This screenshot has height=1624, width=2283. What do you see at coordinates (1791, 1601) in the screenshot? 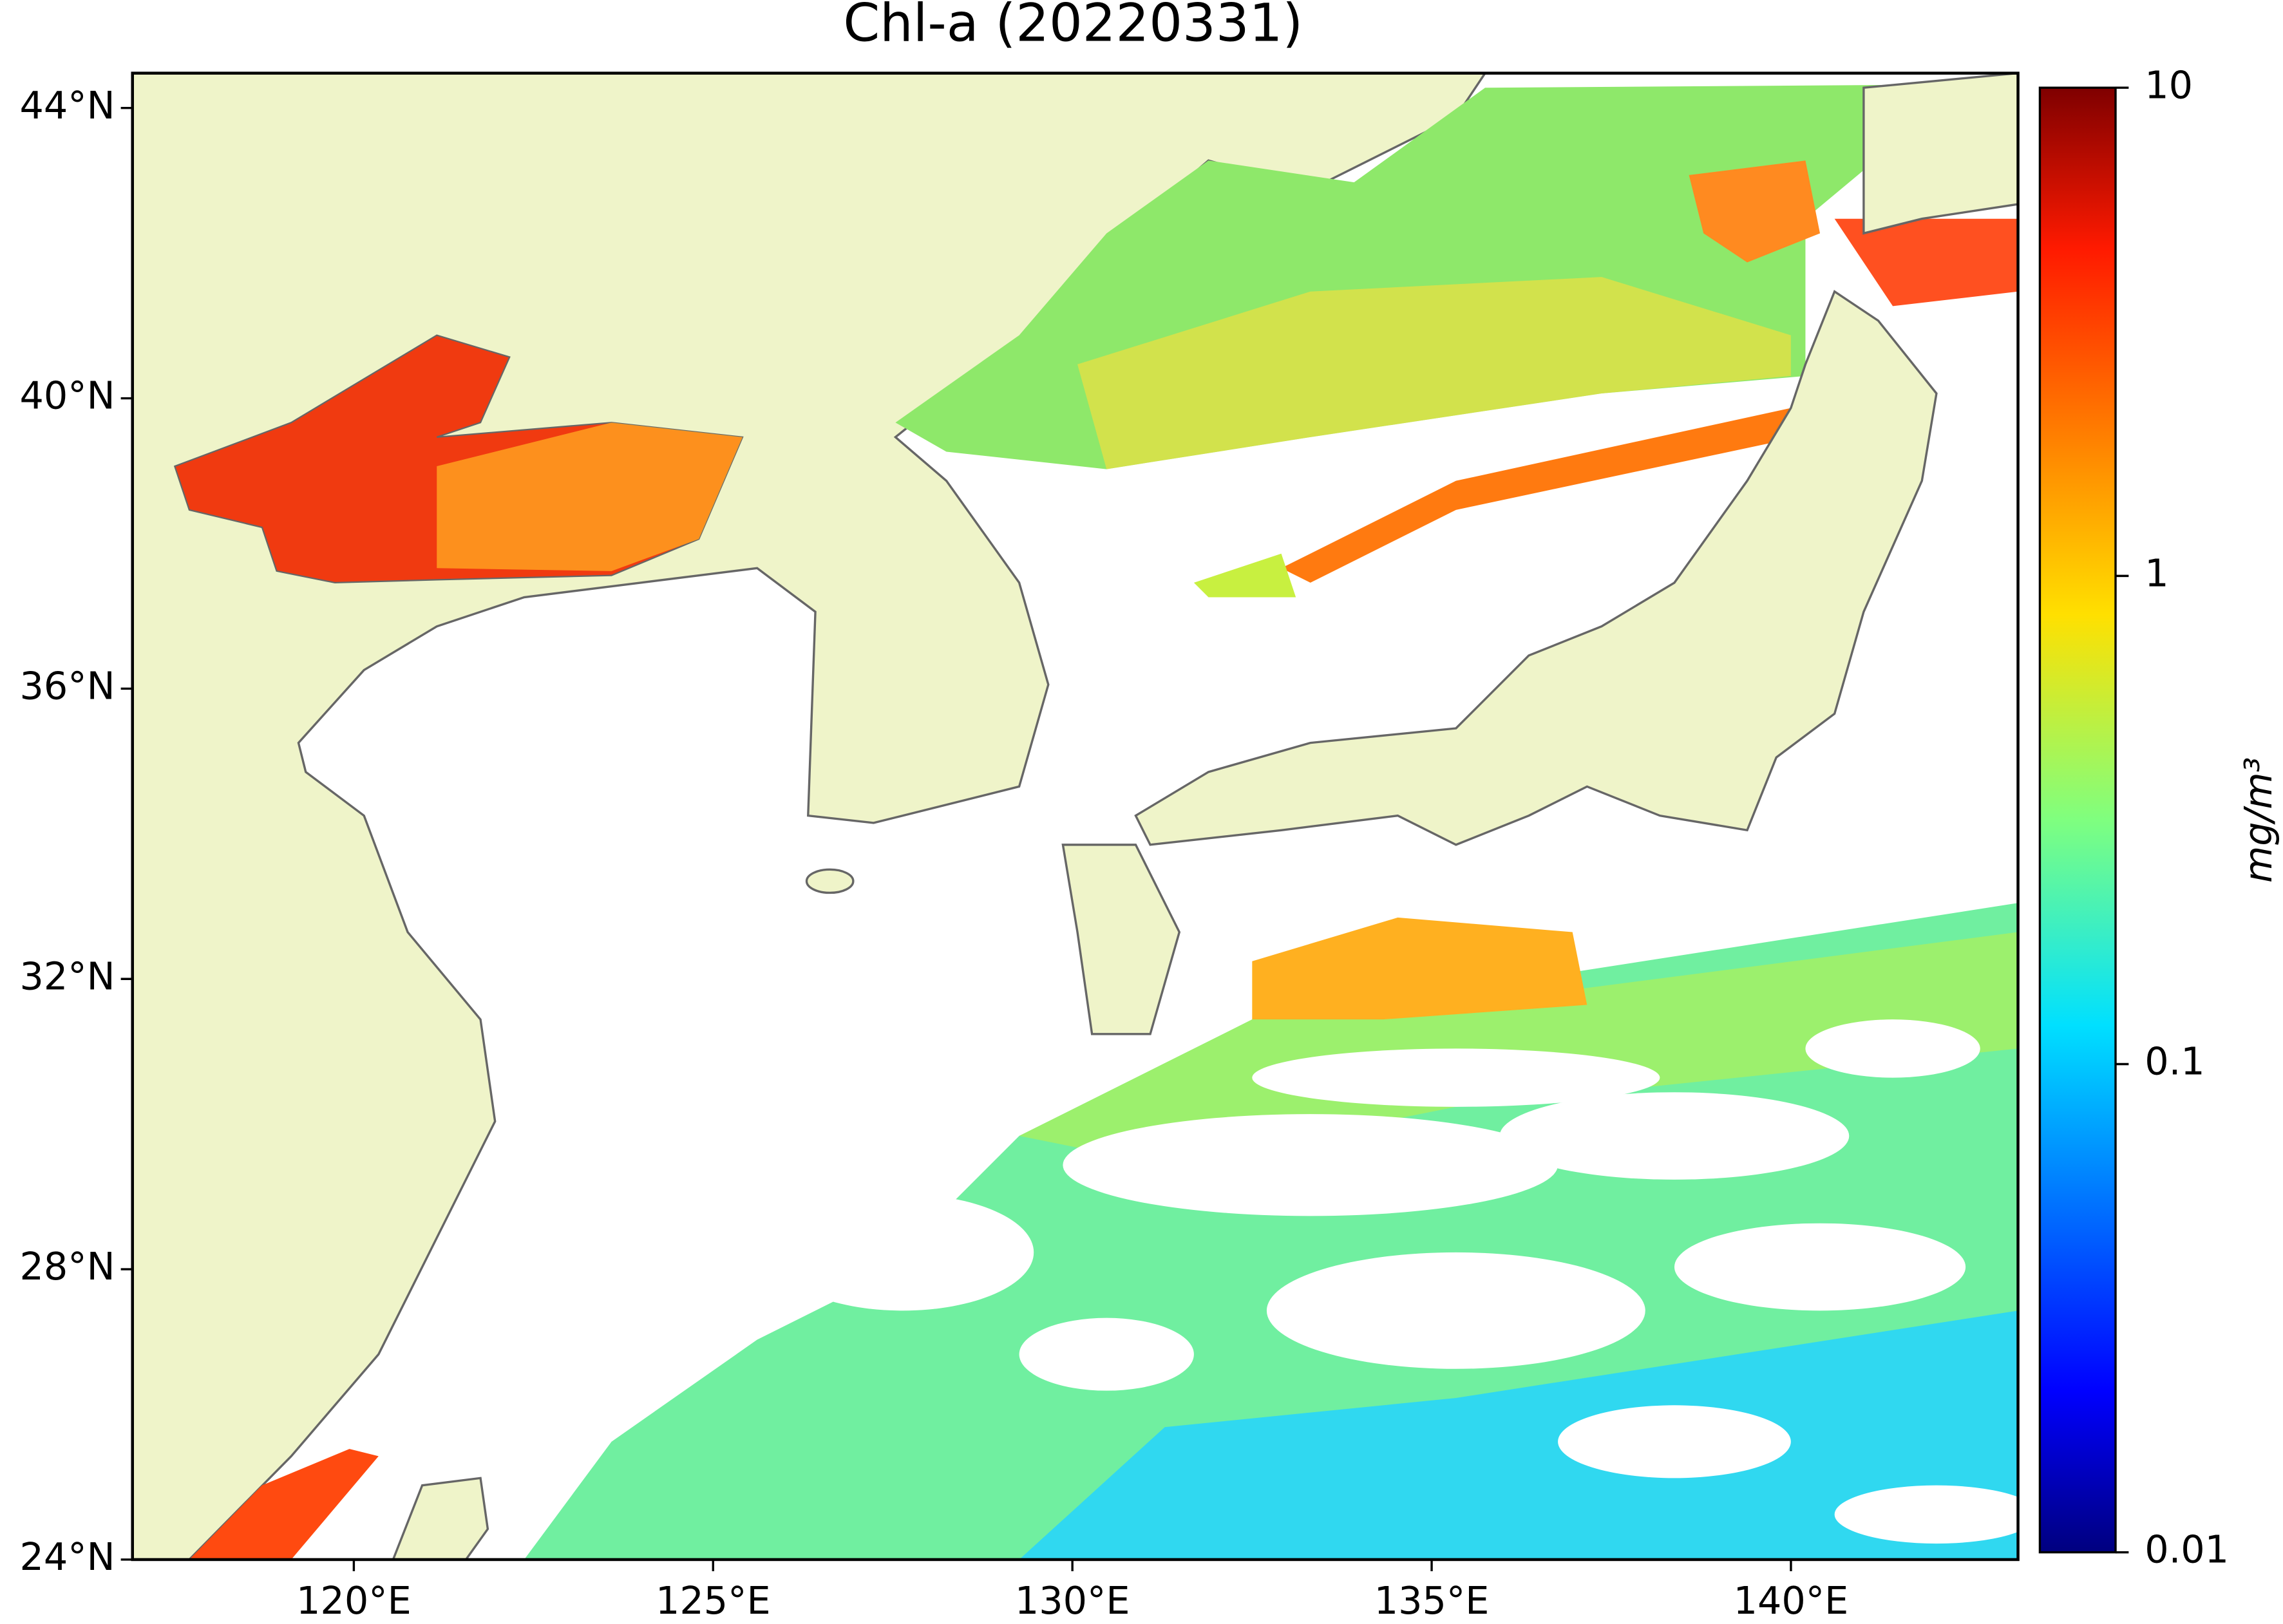
I see `x-tick-label: 140°E` at bounding box center [1791, 1601].